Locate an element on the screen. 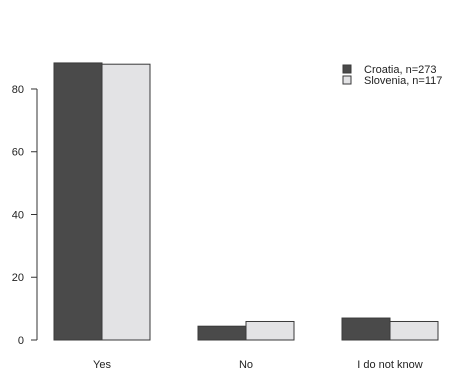 The image size is (456, 378). x-category-label: No is located at coordinates (246, 365).